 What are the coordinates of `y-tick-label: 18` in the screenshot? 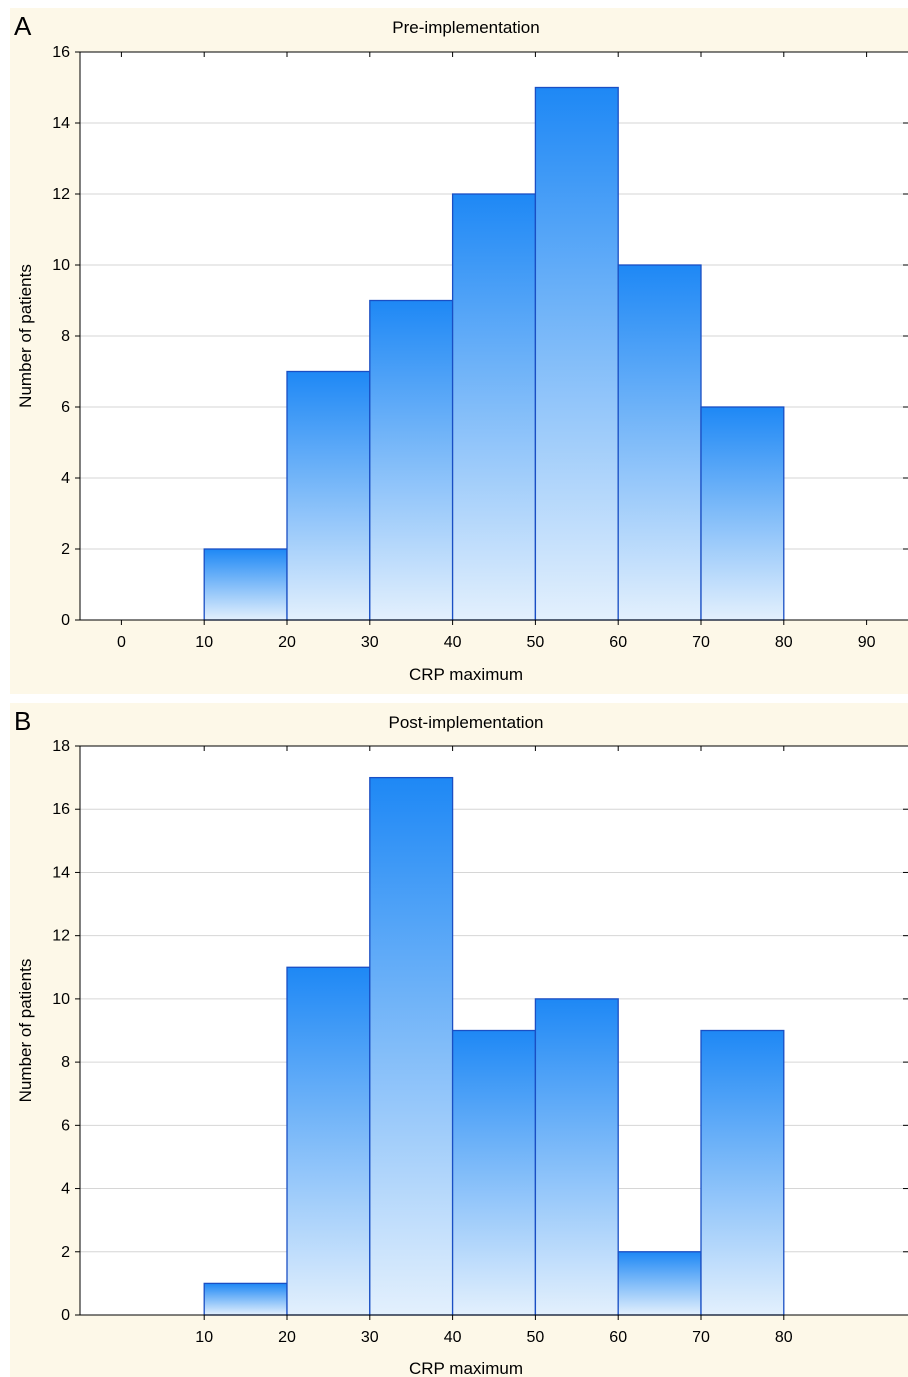 It's located at (61, 746).